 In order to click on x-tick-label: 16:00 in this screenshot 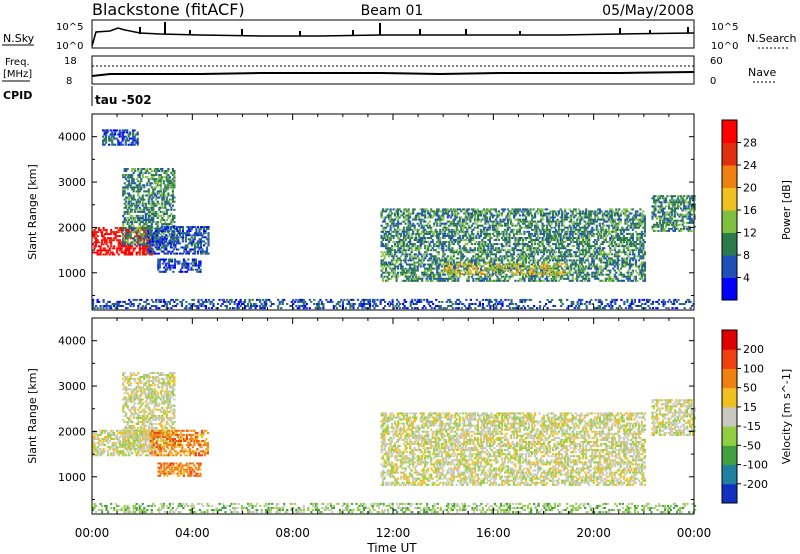, I will do `click(493, 533)`.